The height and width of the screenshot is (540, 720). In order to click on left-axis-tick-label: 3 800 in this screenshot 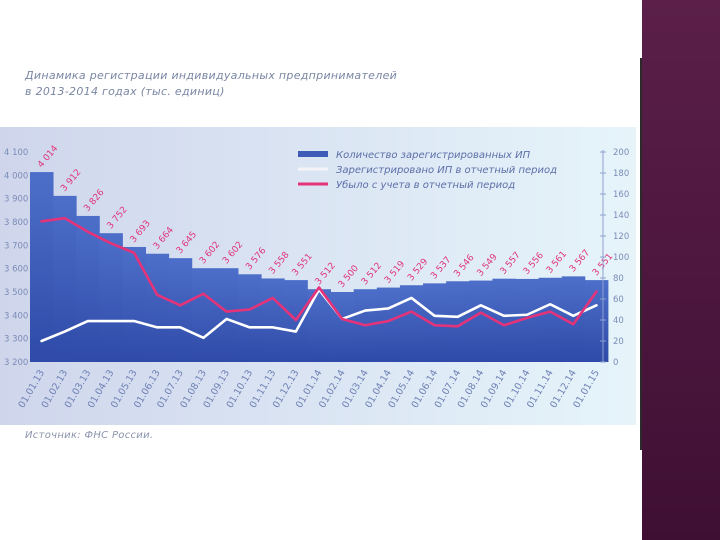, I will do `click(16, 223)`.